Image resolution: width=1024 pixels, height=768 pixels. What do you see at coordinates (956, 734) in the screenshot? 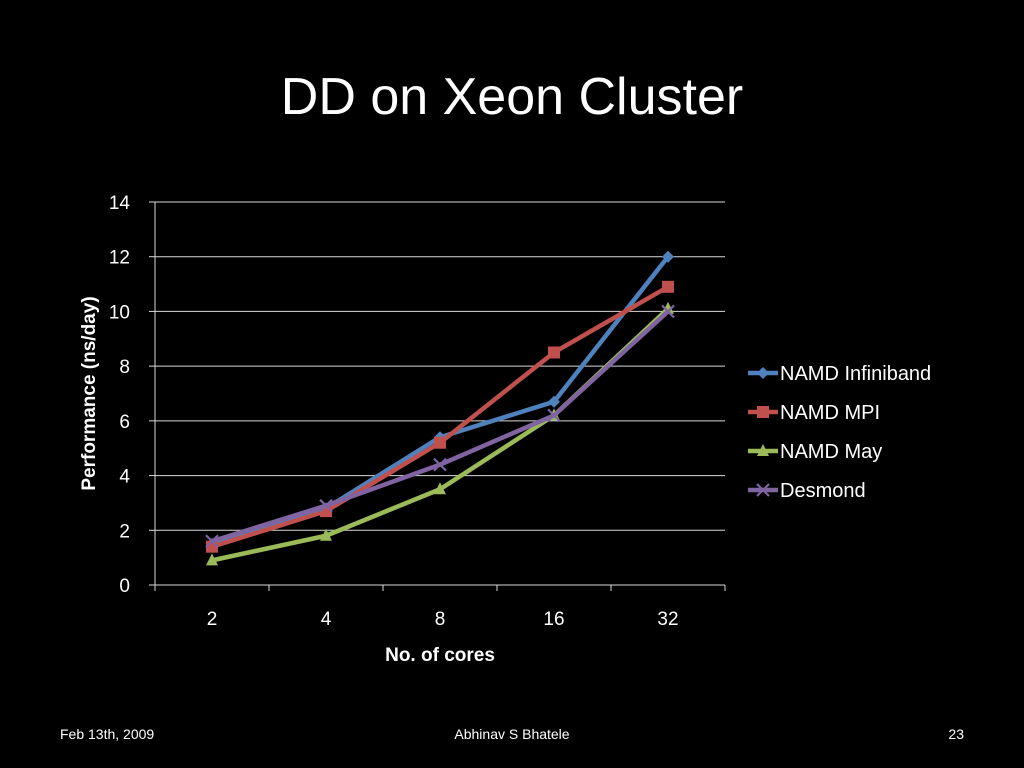
I see `footer-page-number: 23` at bounding box center [956, 734].